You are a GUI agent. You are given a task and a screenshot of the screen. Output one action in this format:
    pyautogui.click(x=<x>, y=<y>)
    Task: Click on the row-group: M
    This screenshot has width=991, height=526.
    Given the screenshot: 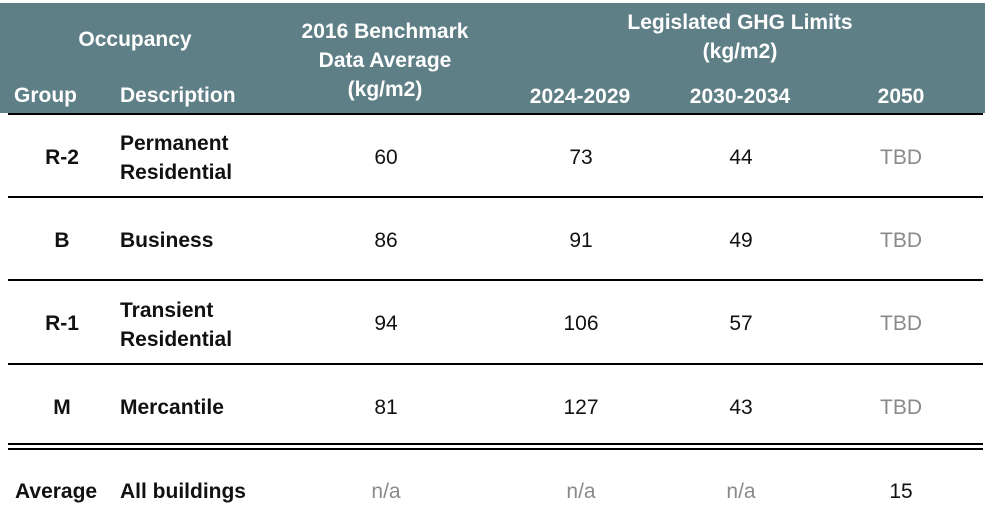 What is the action you would take?
    pyautogui.click(x=62, y=407)
    